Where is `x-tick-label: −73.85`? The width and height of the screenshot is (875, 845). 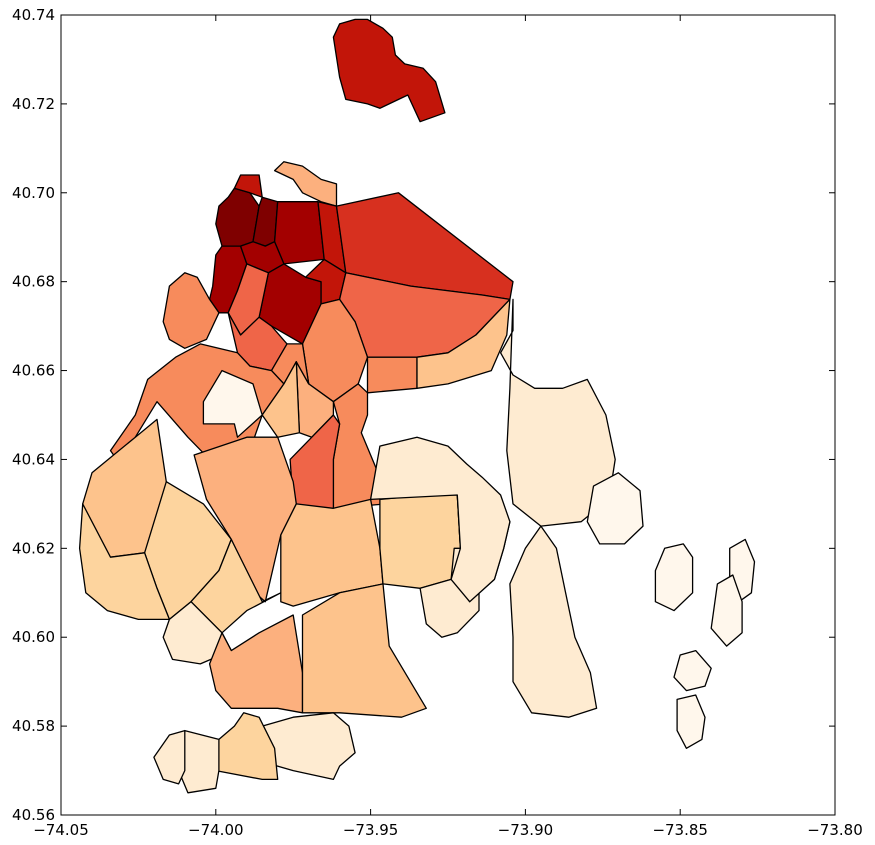
x-tick-label: −73.85 is located at coordinates (680, 830).